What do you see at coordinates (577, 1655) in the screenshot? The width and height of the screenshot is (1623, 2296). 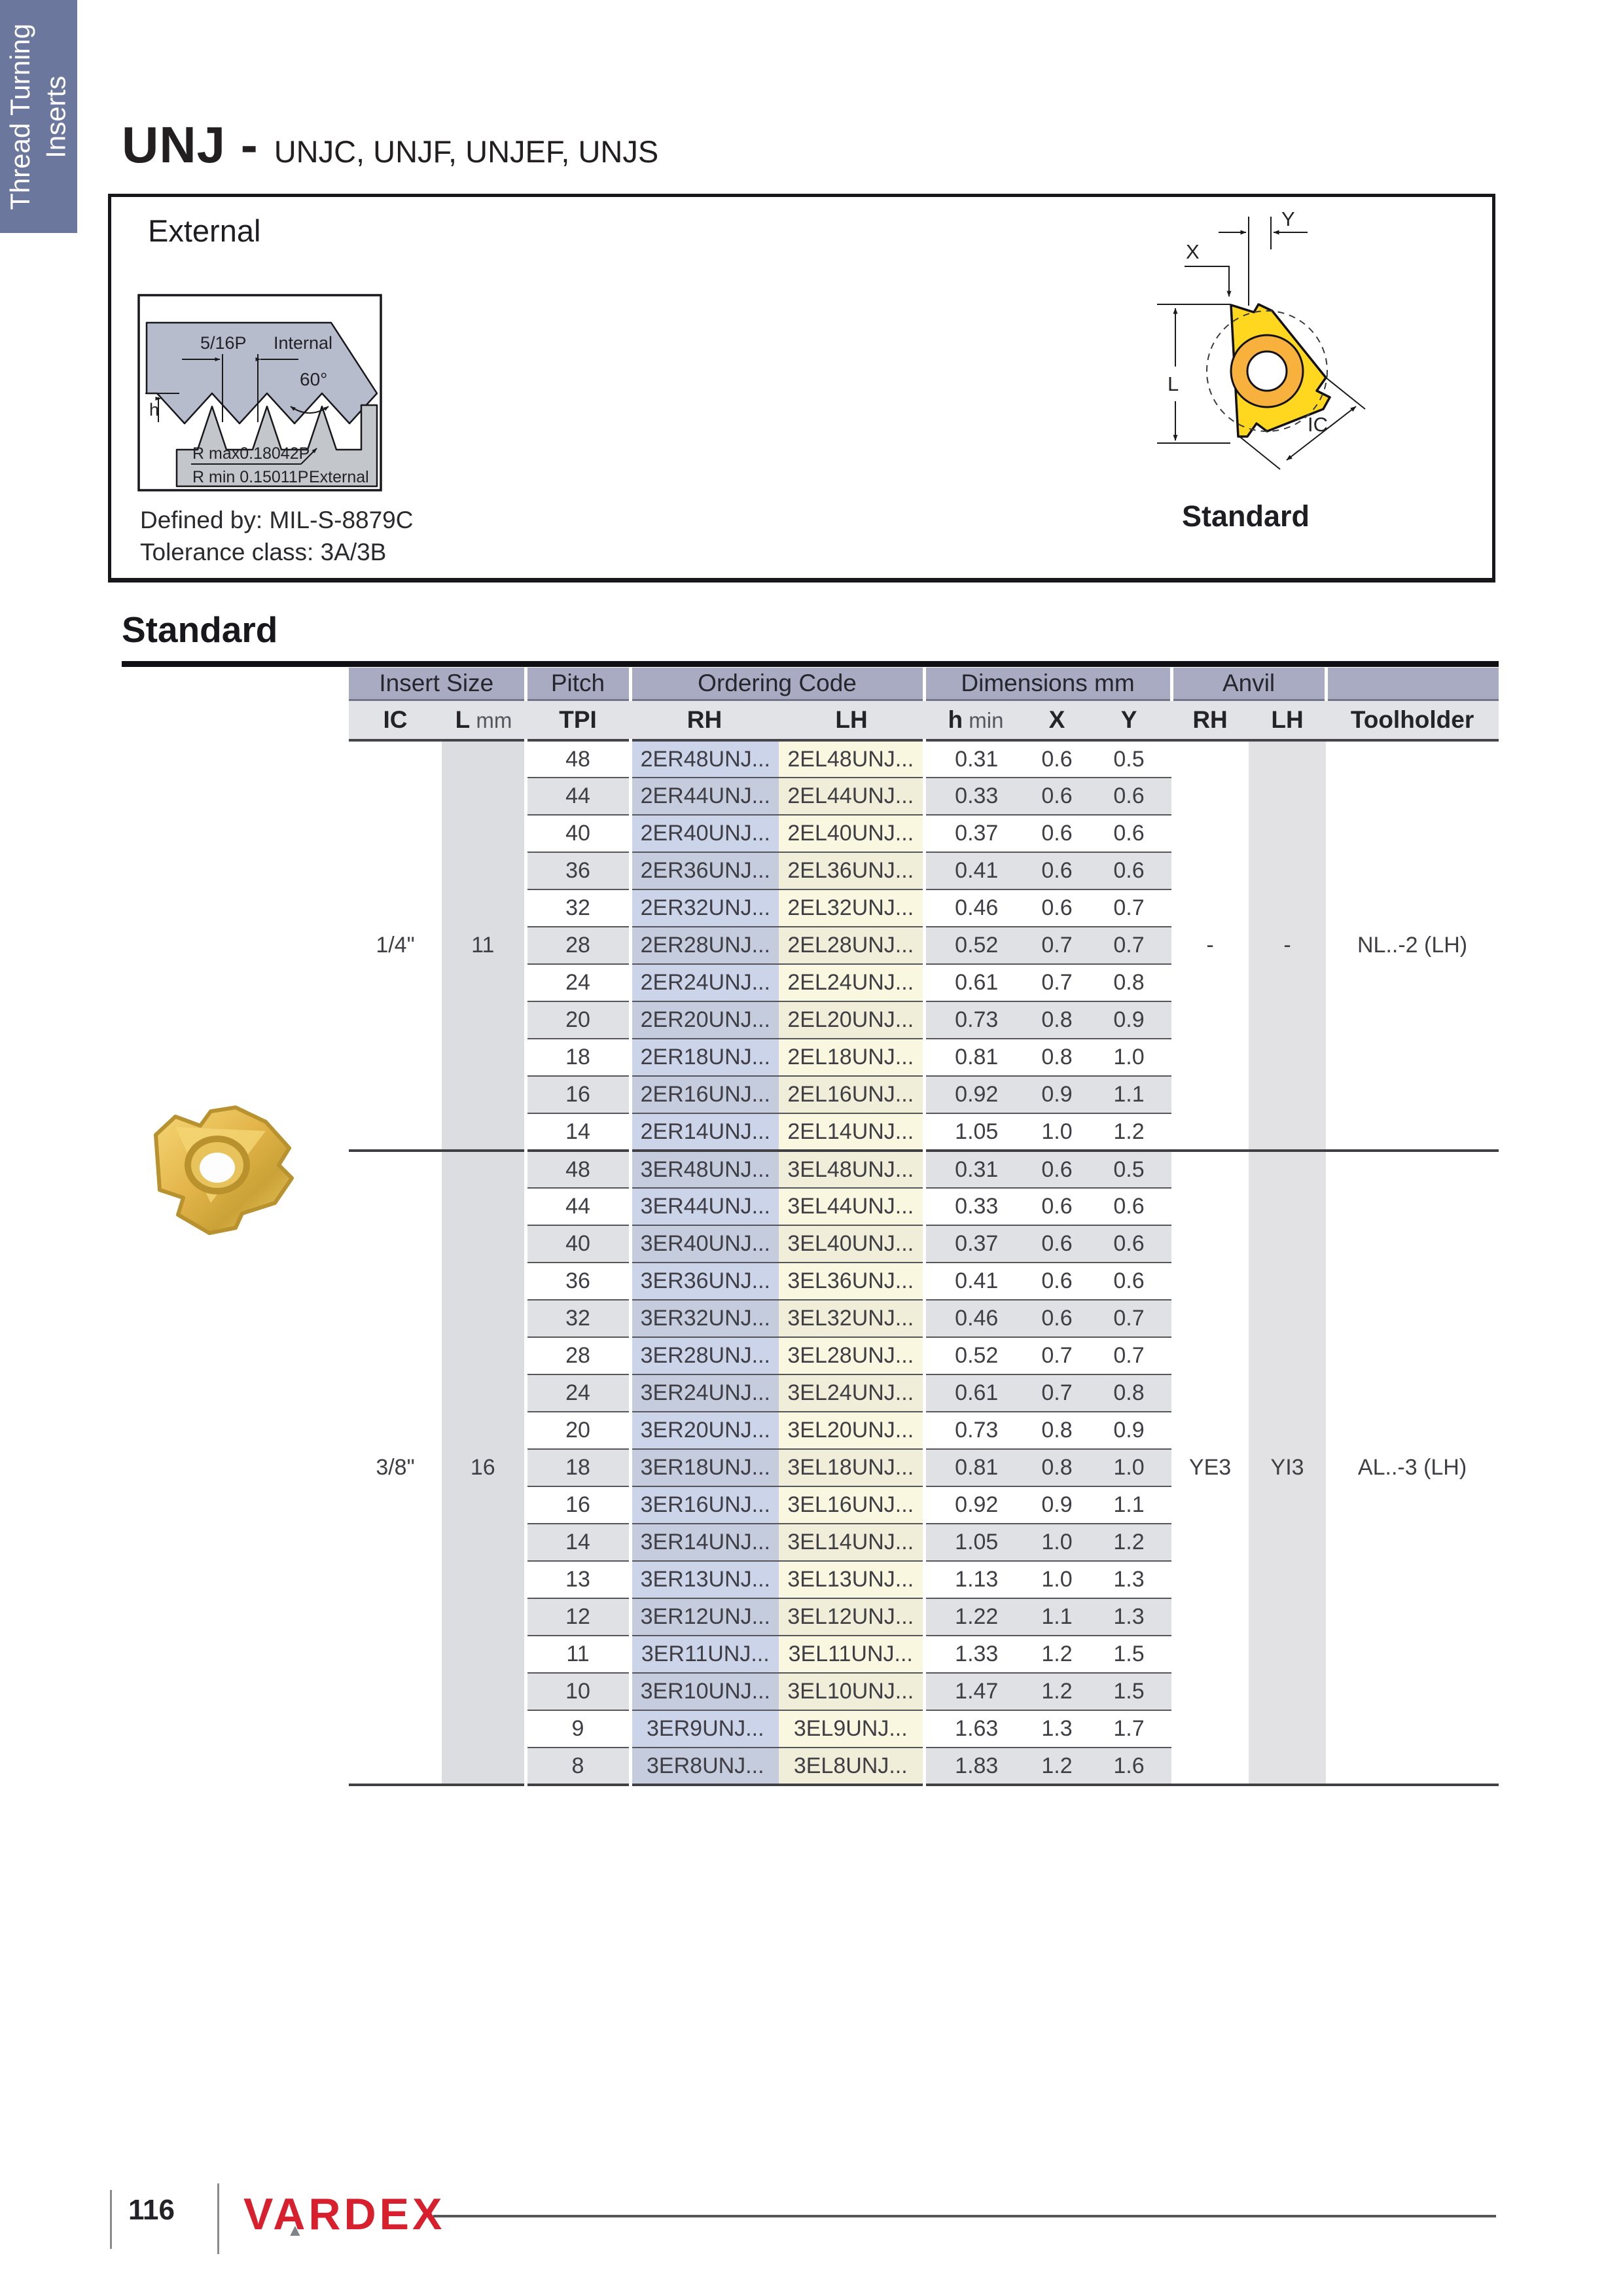 I see `cell-tpi: 11` at bounding box center [577, 1655].